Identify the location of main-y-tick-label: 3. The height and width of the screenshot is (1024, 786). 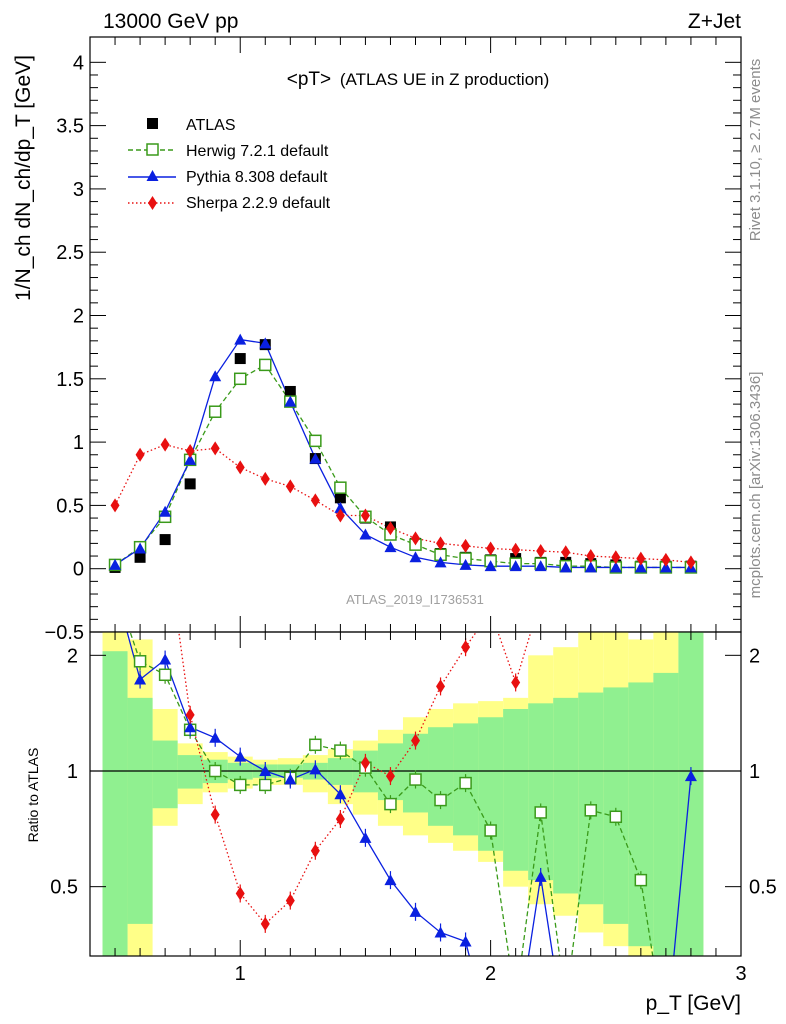
(78, 190).